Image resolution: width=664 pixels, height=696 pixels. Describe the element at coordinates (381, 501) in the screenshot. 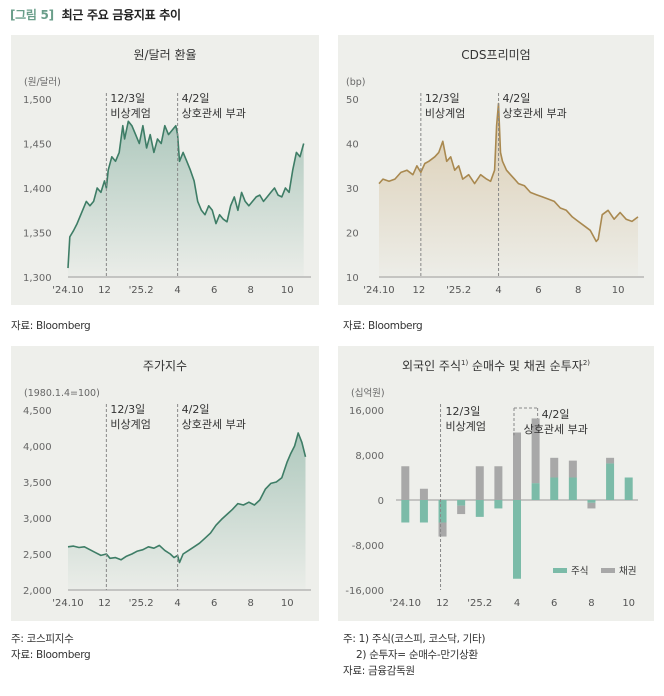

I see `y-tick-label: 0` at that location.